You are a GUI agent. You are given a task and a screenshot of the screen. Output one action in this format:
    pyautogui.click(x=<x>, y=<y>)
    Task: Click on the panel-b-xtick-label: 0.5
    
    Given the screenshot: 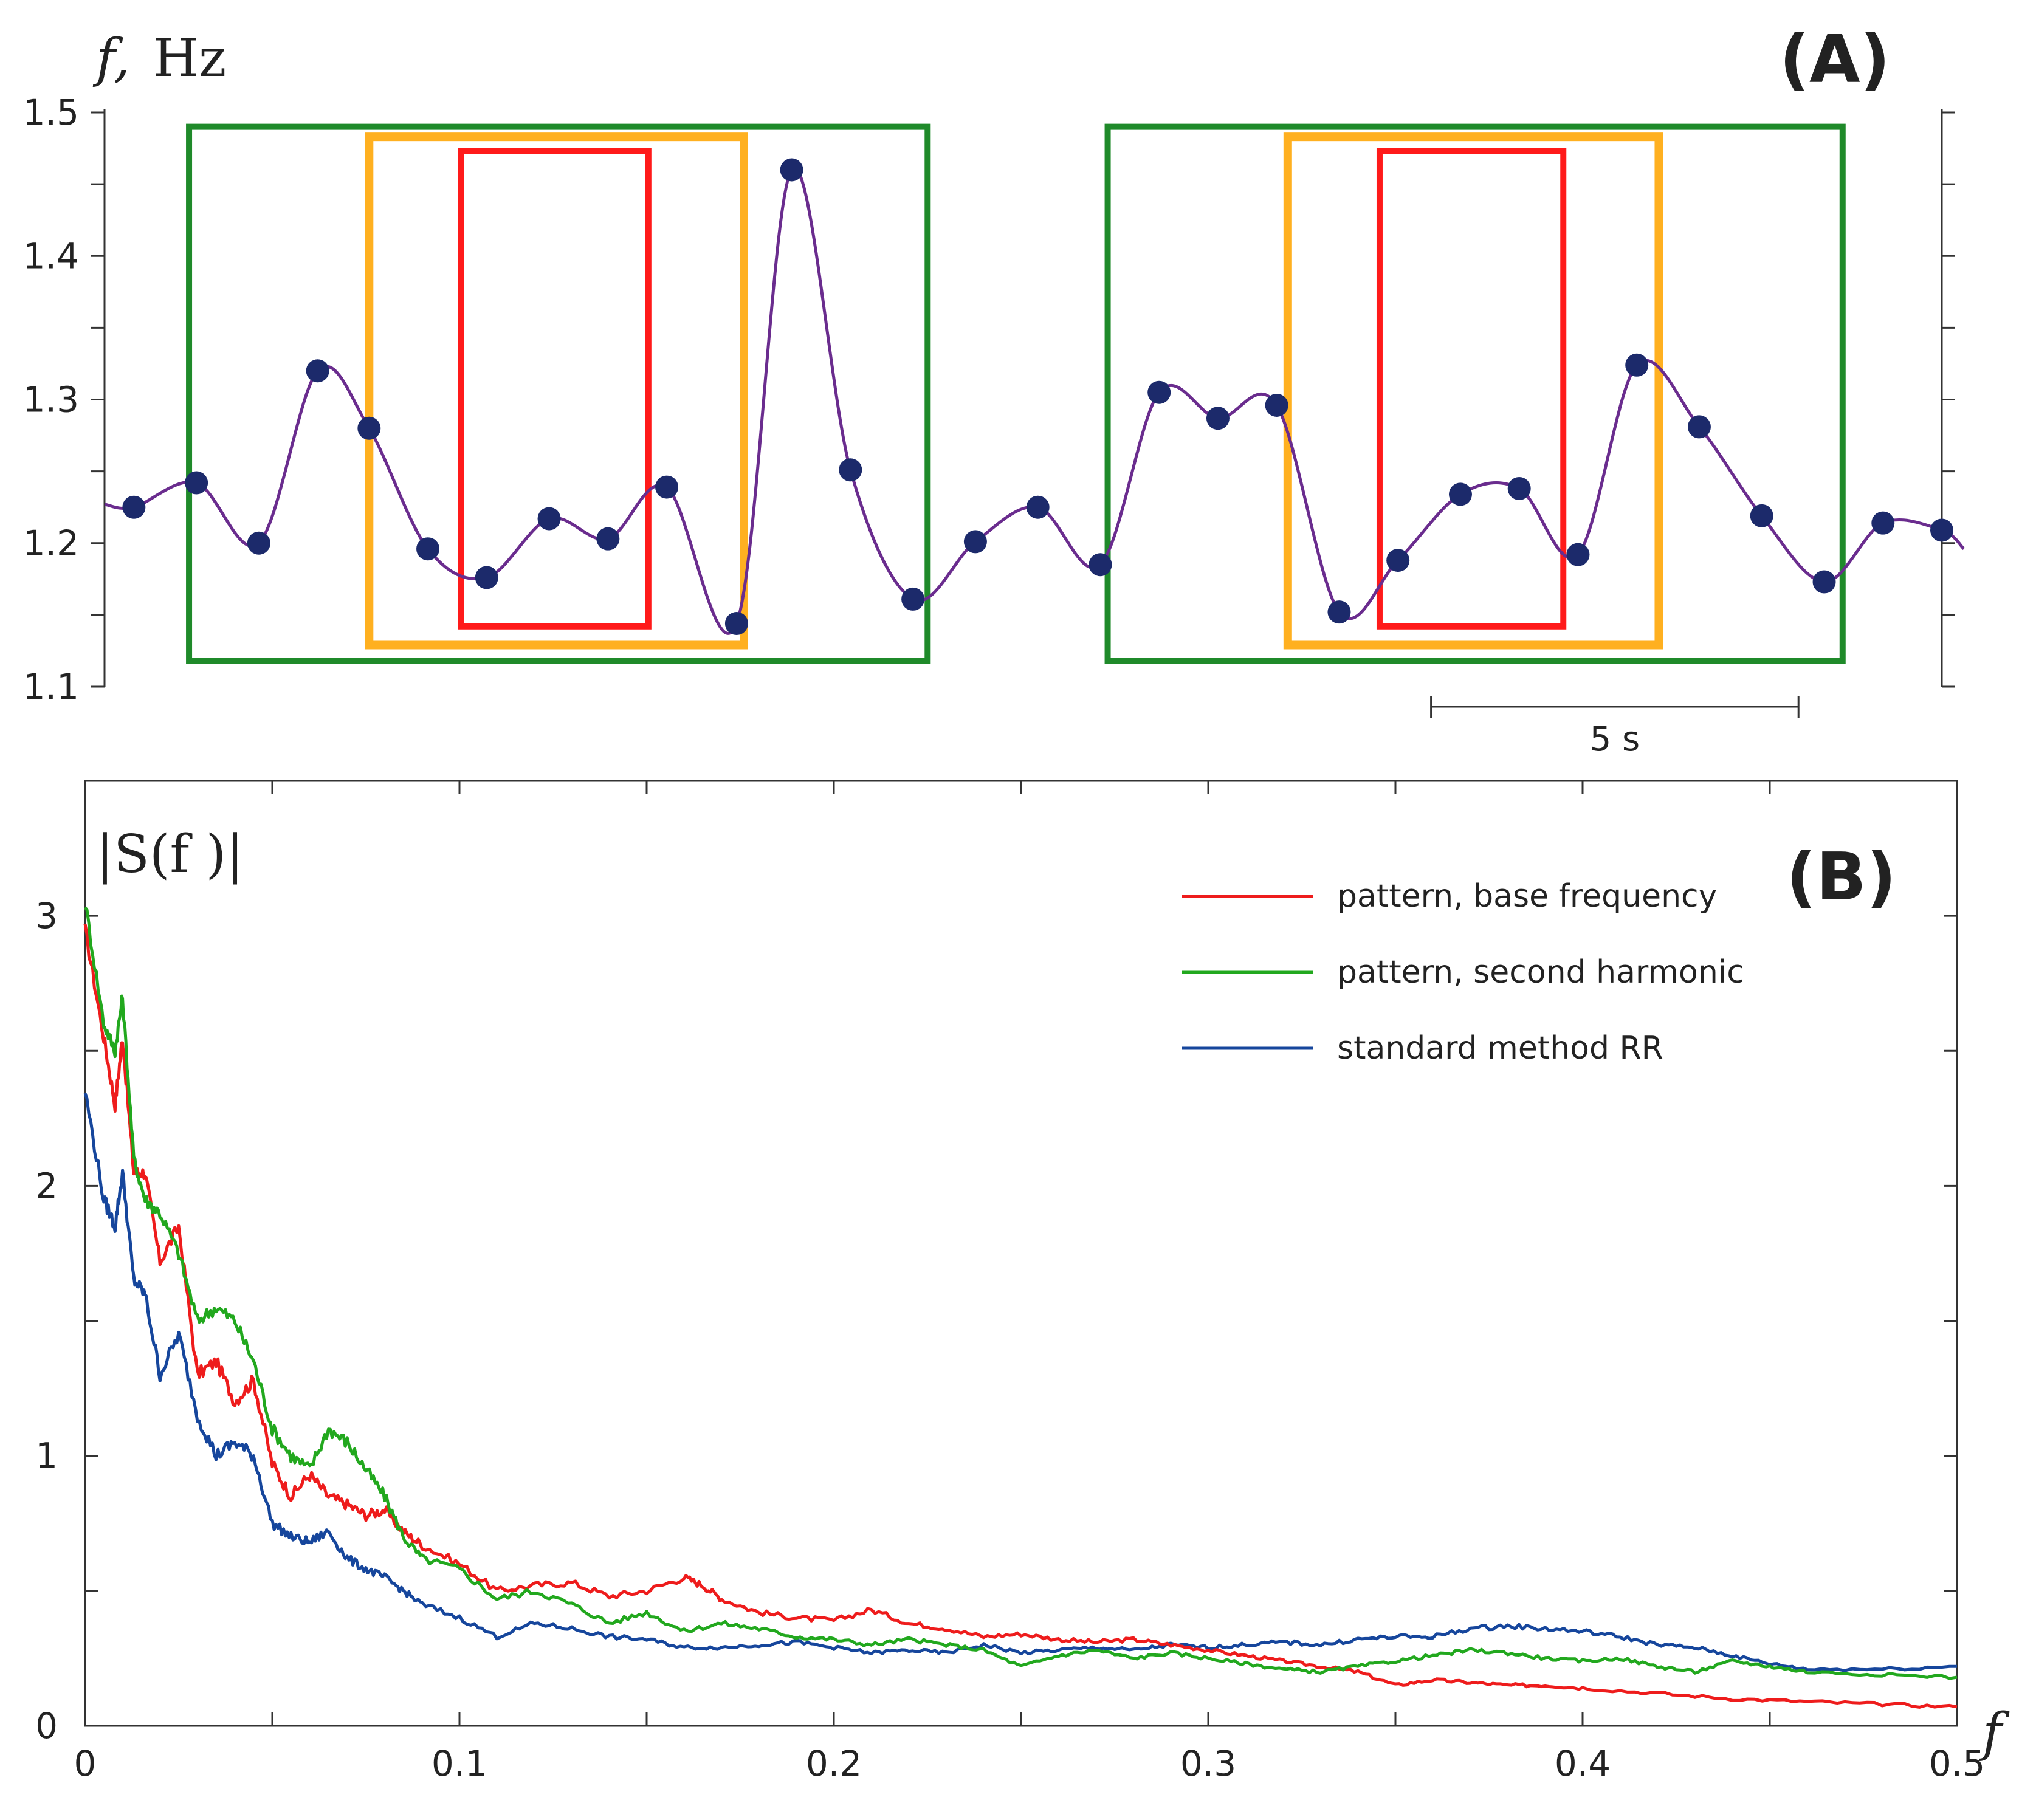 What is the action you would take?
    pyautogui.click(x=1957, y=1763)
    